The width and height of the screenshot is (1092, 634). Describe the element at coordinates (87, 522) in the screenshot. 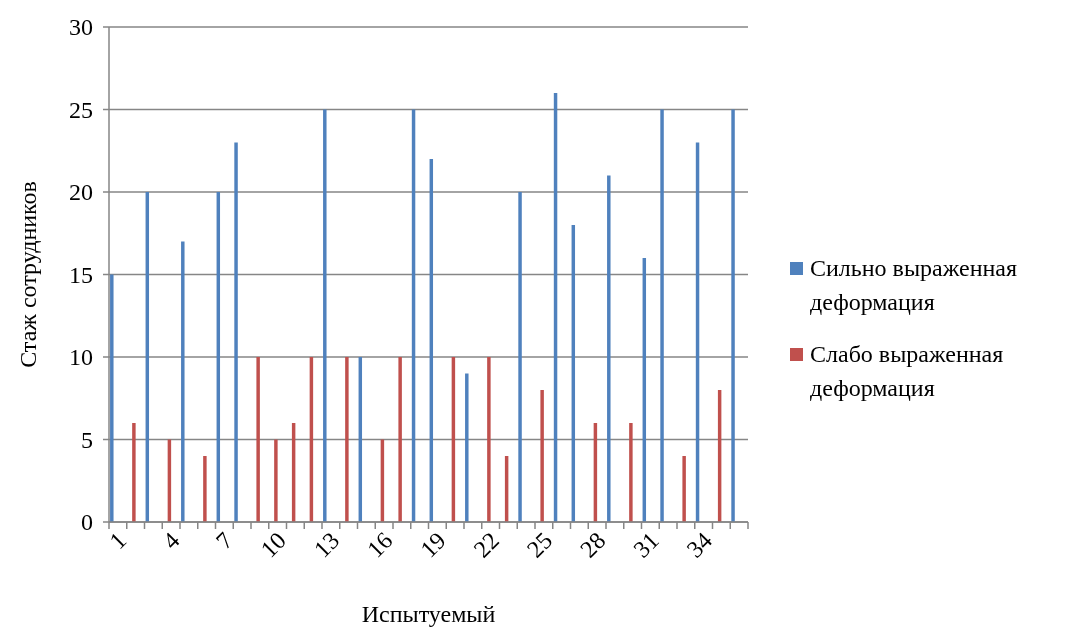

I see `y-tick-label: 0` at that location.